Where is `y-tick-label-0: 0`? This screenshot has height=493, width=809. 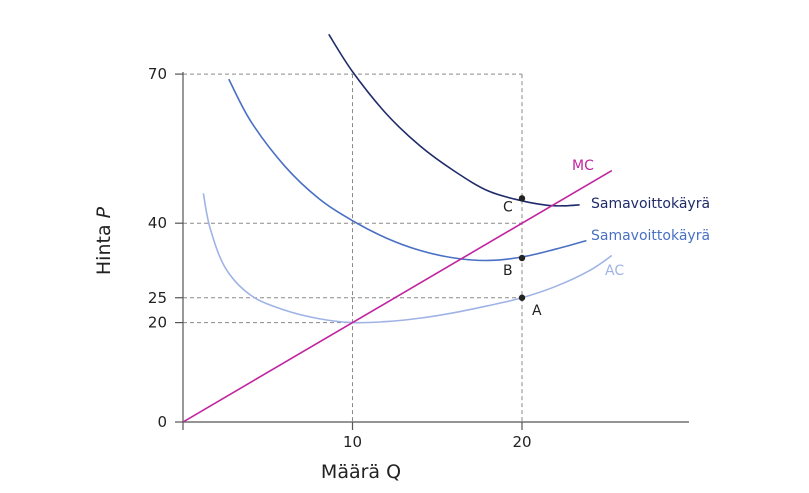
y-tick-label-0: 0 is located at coordinates (162, 422).